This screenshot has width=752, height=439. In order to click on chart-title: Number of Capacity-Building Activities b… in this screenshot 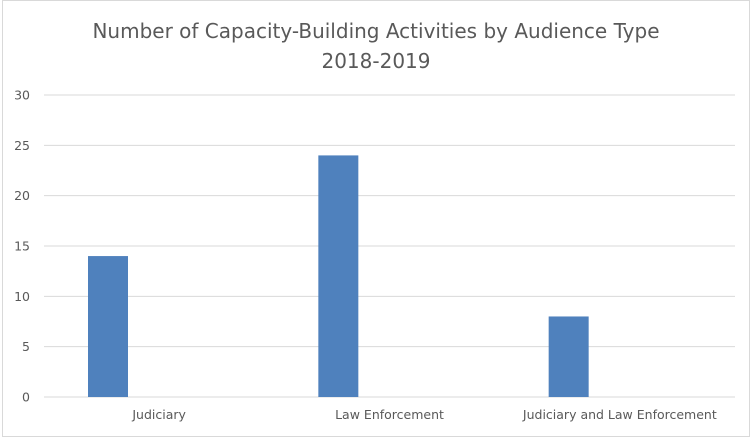, I will do `click(375, 31)`.